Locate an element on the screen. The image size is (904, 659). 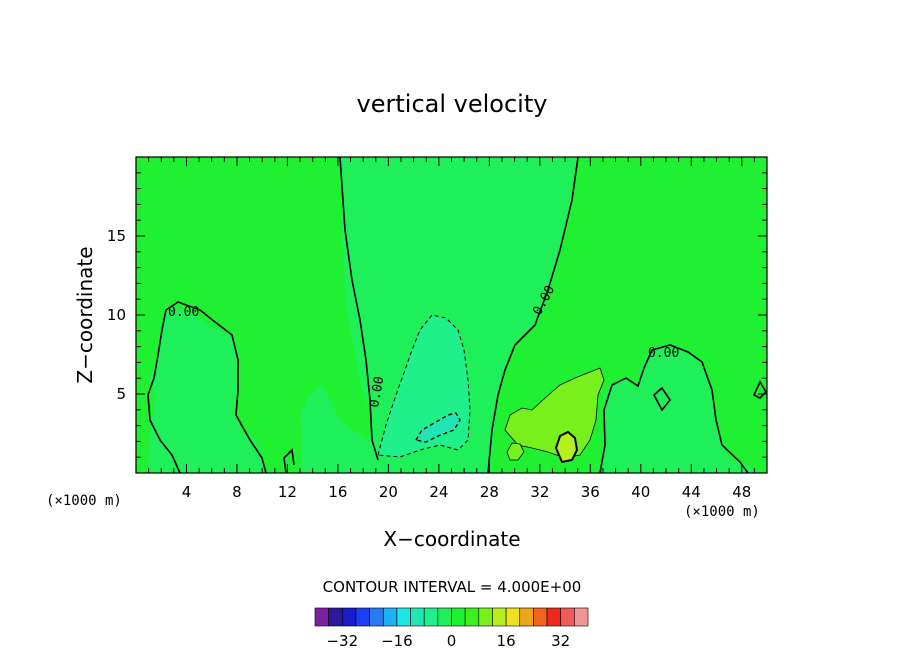
region-downdraft-core is located at coordinates (437, 427).